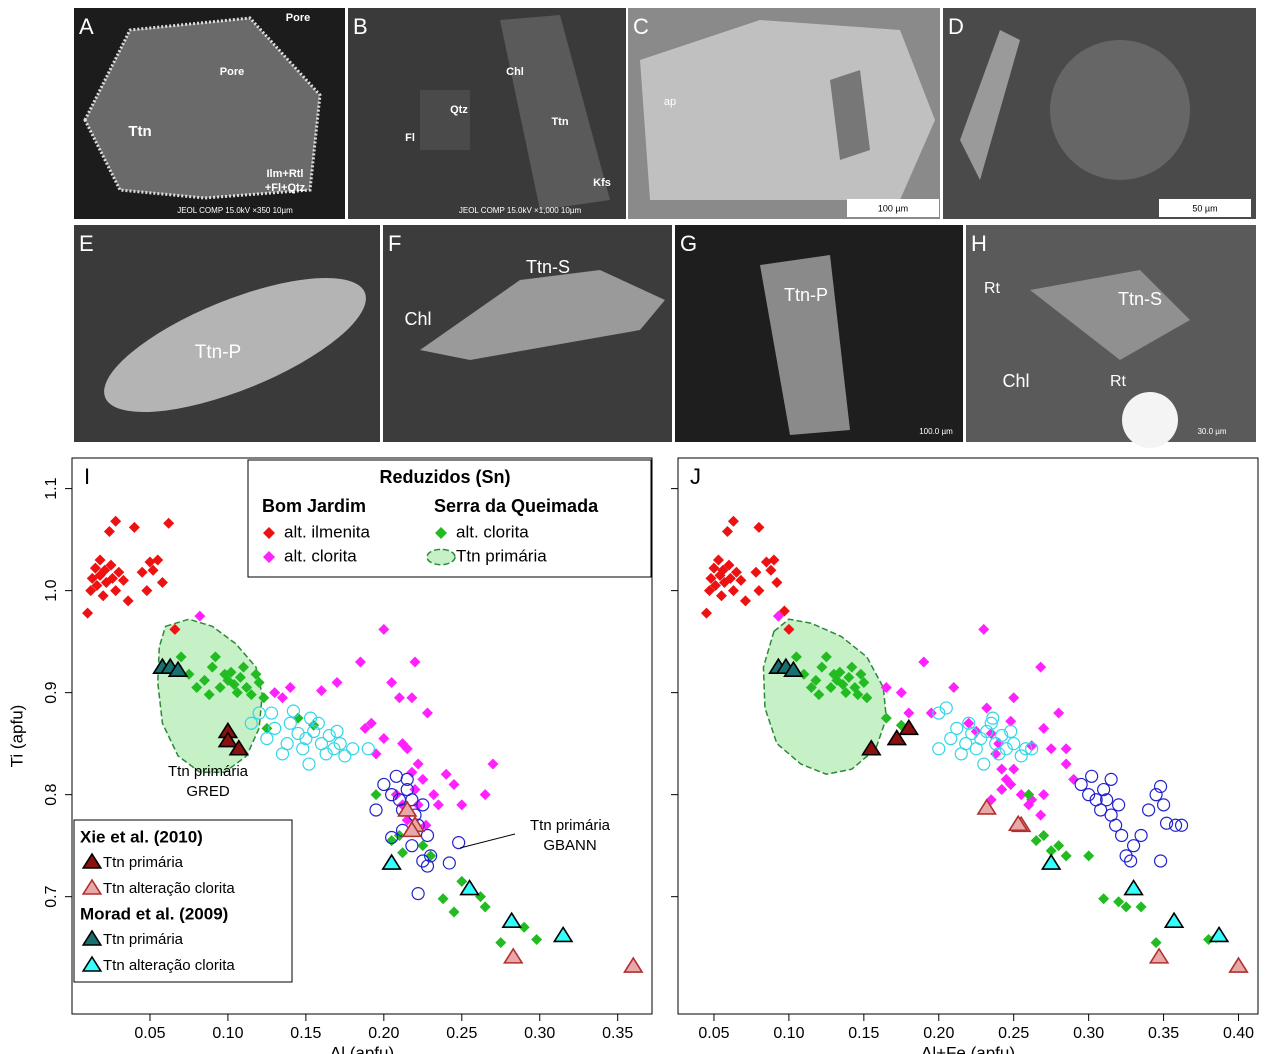  Describe the element at coordinates (87, 476) in the screenshot. I see `chart-label: I` at that location.